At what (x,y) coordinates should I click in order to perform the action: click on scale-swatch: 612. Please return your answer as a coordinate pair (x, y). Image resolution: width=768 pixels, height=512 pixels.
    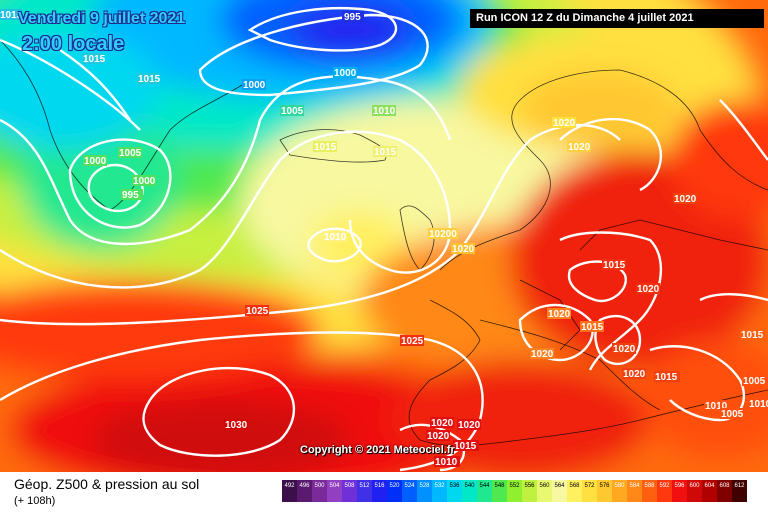
    Looking at the image, I should click on (739, 491).